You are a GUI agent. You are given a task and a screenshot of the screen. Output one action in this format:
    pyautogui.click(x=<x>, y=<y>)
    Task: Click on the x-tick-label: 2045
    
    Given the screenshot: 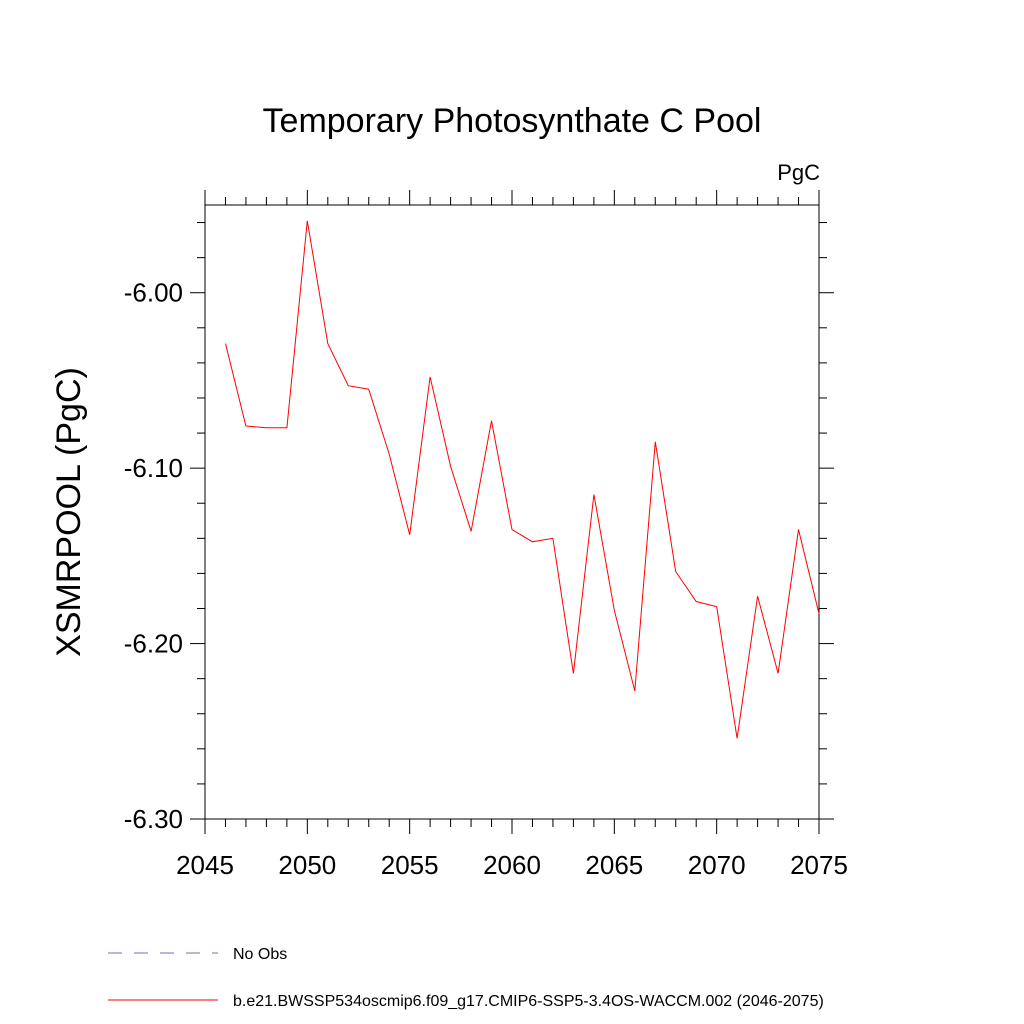 What is the action you would take?
    pyautogui.click(x=205, y=865)
    